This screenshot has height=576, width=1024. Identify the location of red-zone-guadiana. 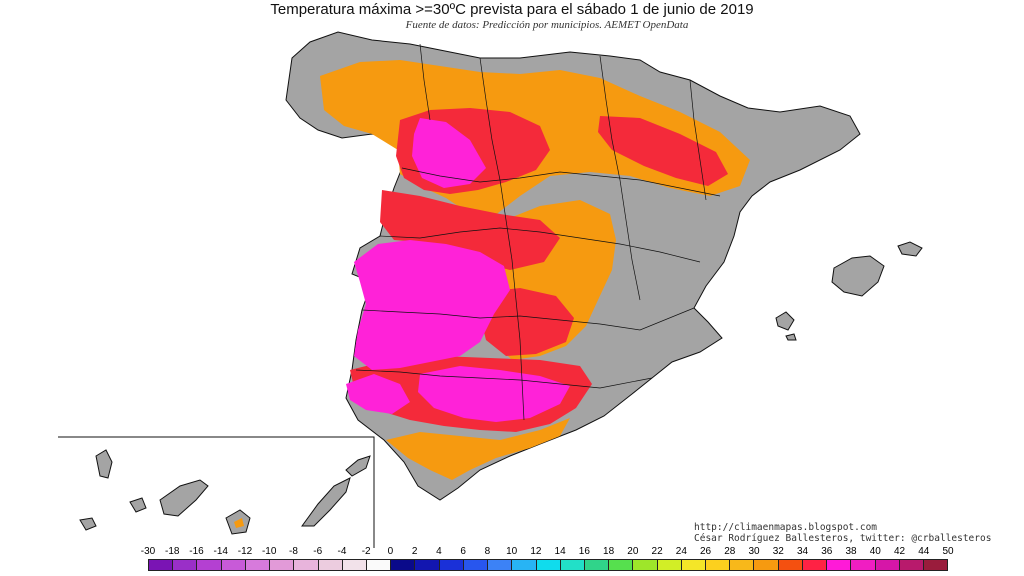
(527, 322).